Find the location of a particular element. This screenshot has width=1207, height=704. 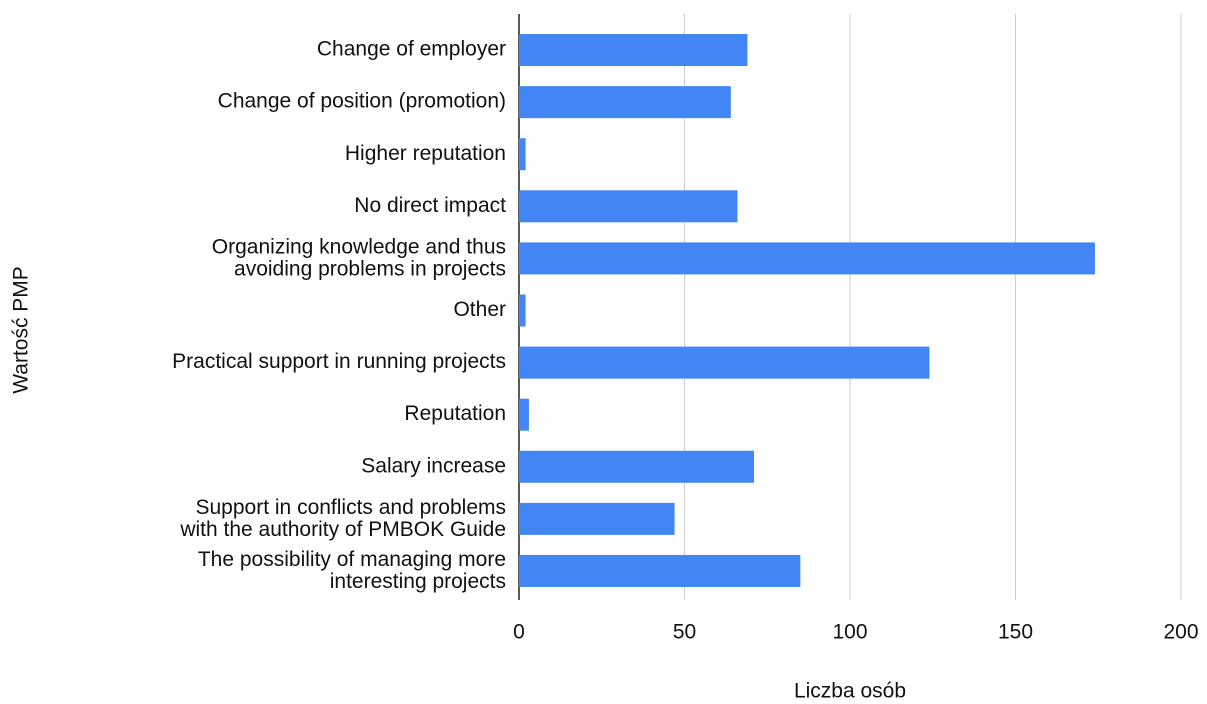

y-axis-title: Wartość PMP is located at coordinates (21, 330).